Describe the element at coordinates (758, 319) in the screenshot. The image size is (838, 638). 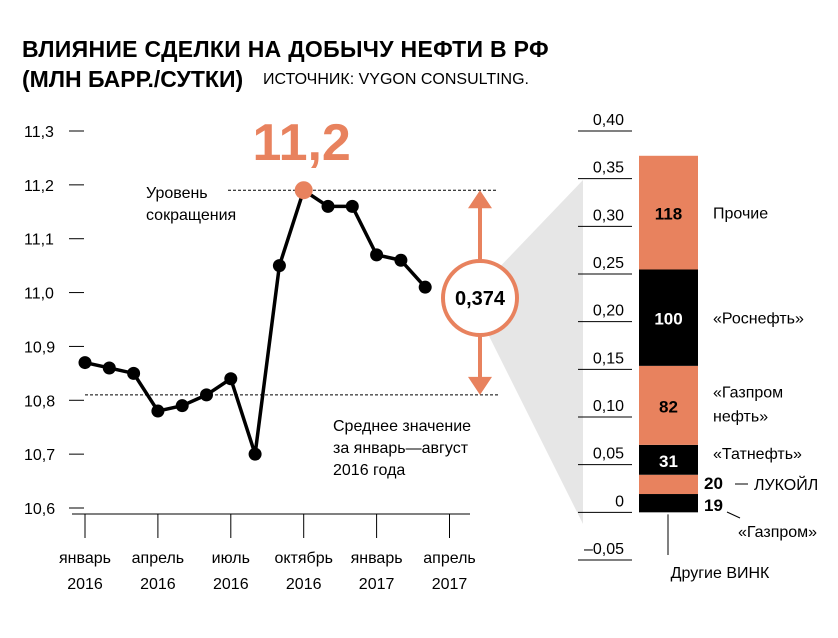
I see `company-label: «Роснефть»` at that location.